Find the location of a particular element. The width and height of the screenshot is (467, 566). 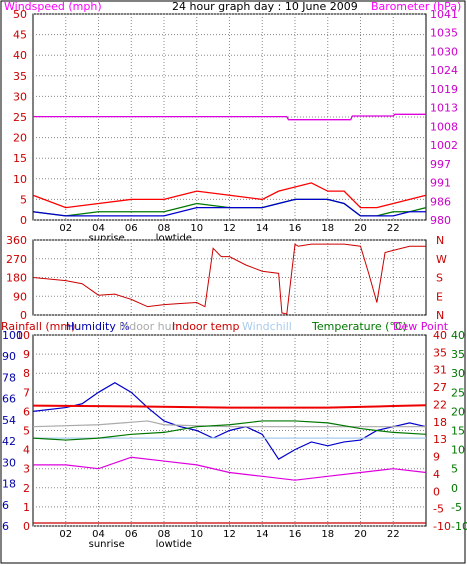

y-hum-tick: 18 is located at coordinates (9, 484).